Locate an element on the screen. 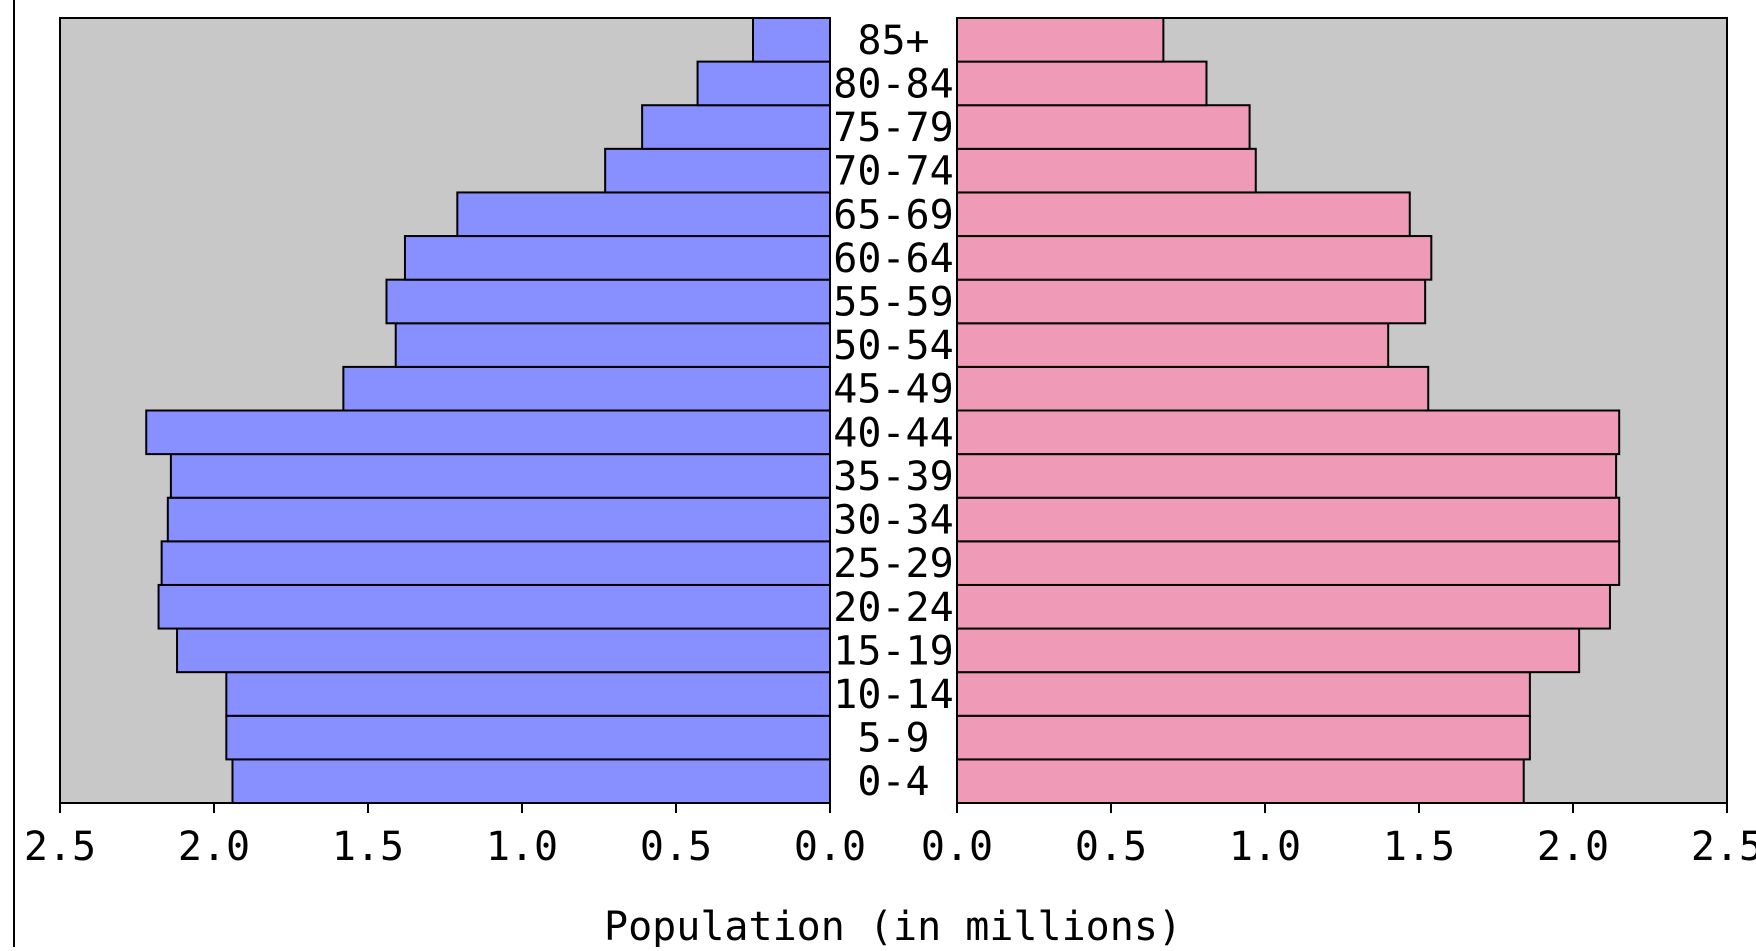  bar-left-85+ is located at coordinates (791, 40).